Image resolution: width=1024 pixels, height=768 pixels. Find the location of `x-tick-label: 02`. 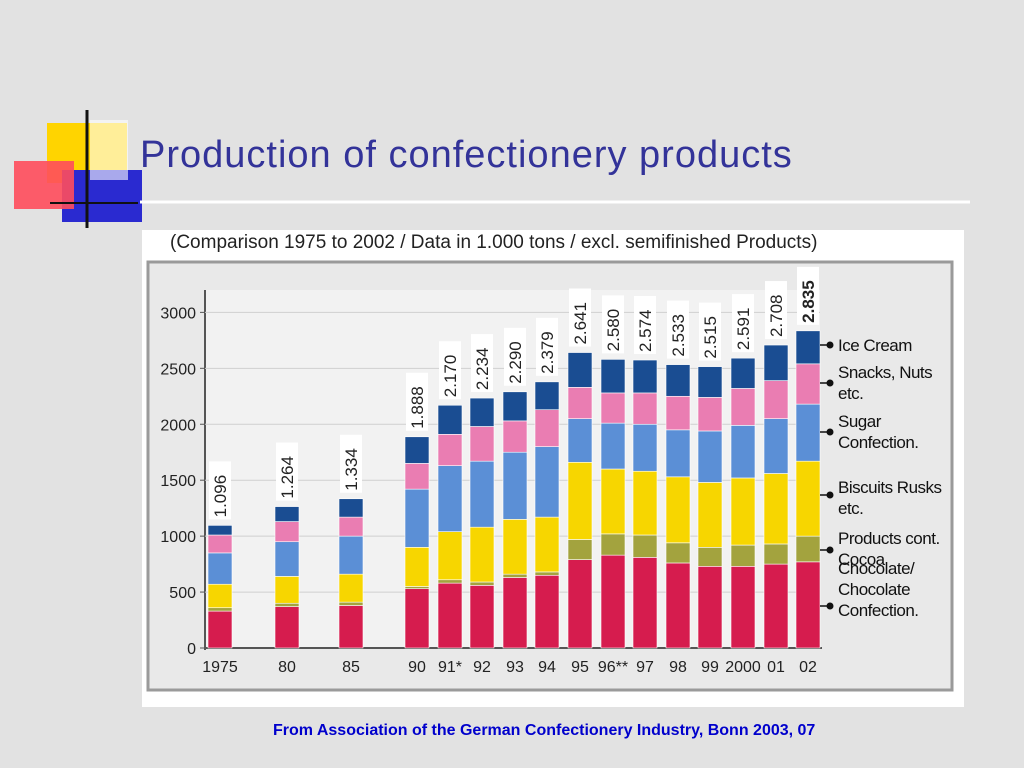

x-tick-label: 02 is located at coordinates (808, 667).